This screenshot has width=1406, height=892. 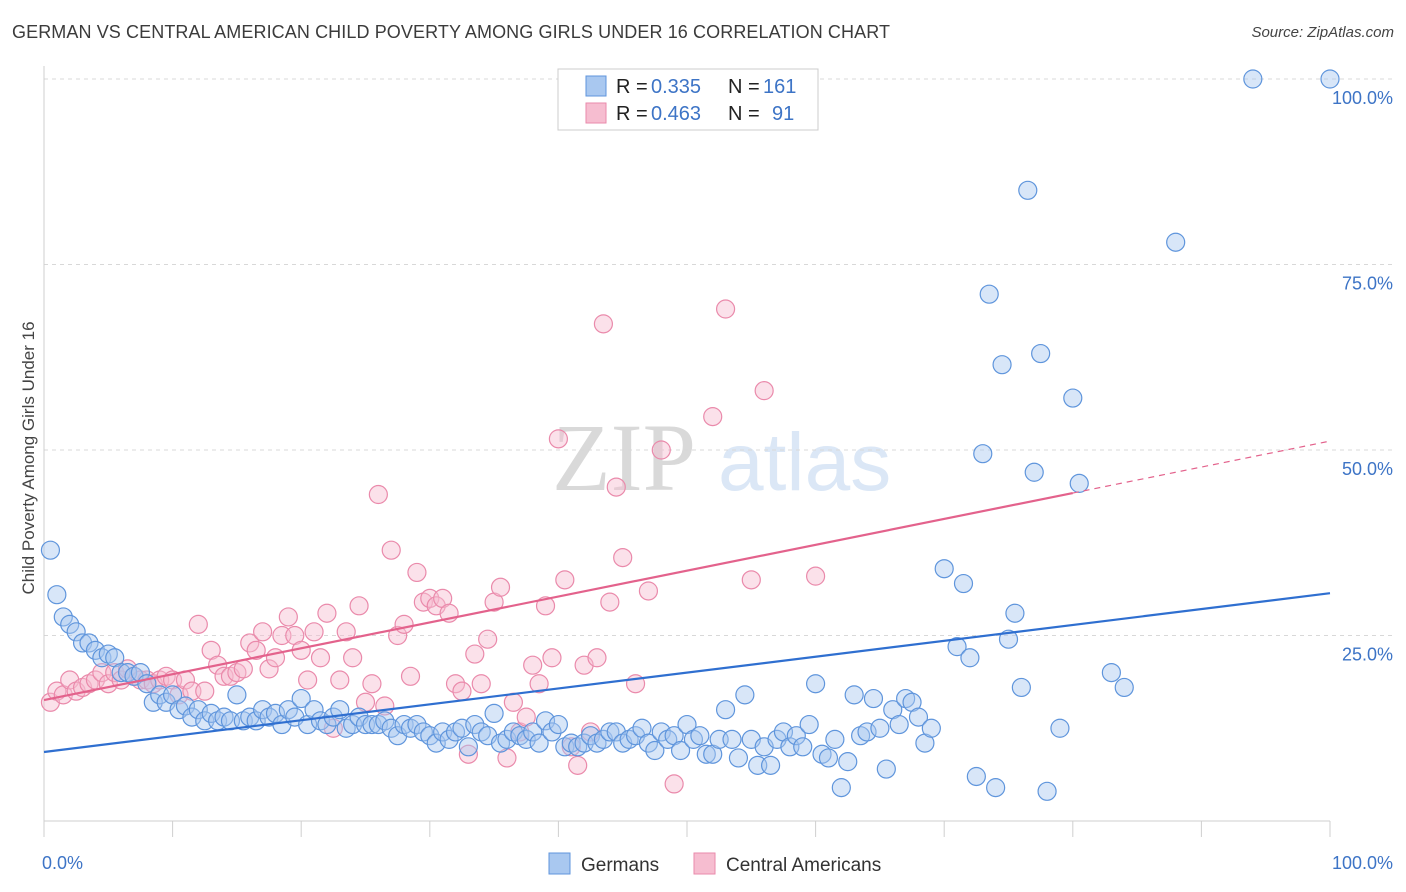 What do you see at coordinates (744, 87) in the screenshot?
I see `legend-germans-n-label: N =` at bounding box center [744, 87].